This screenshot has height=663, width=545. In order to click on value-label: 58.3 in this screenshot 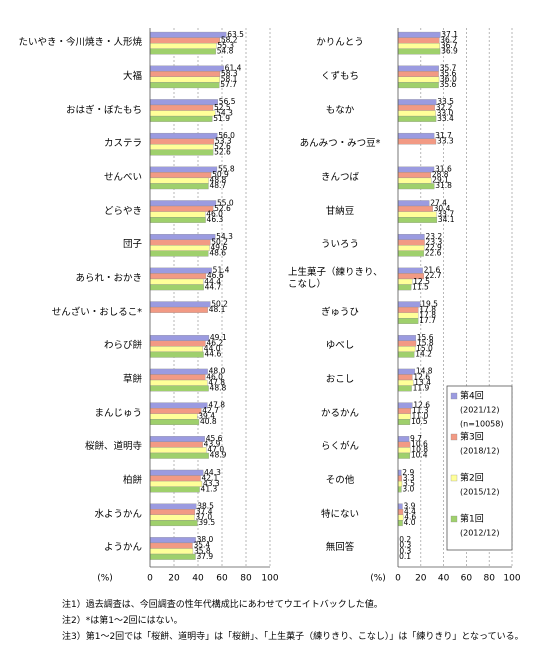, I will do `click(229, 73)`.